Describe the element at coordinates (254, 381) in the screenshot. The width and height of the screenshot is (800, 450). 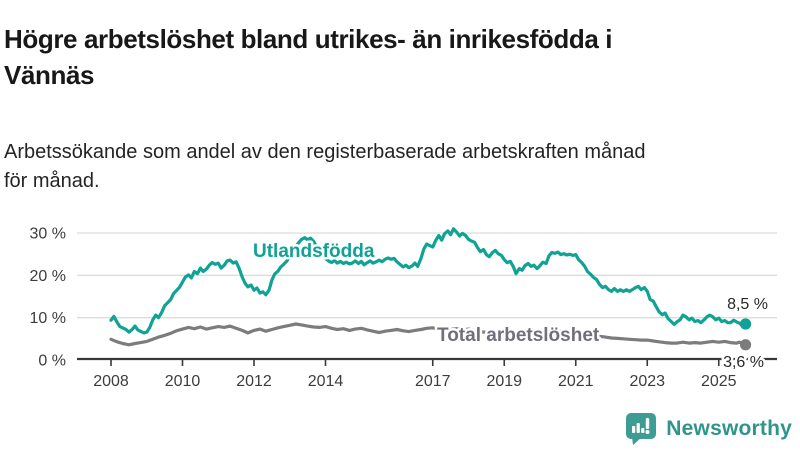
I see `x-tick-label: 2012` at that location.